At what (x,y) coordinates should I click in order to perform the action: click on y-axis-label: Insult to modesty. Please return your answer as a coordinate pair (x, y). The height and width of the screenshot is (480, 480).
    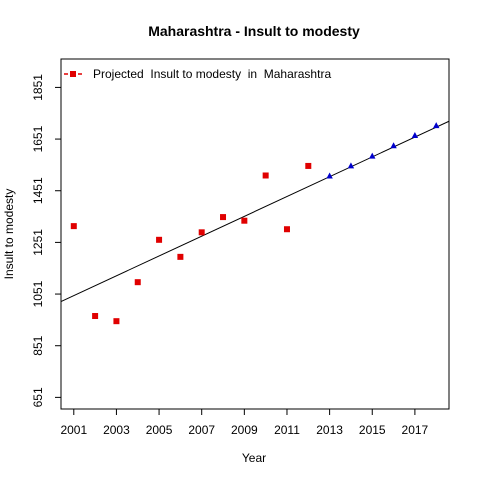
    Looking at the image, I should click on (9, 234).